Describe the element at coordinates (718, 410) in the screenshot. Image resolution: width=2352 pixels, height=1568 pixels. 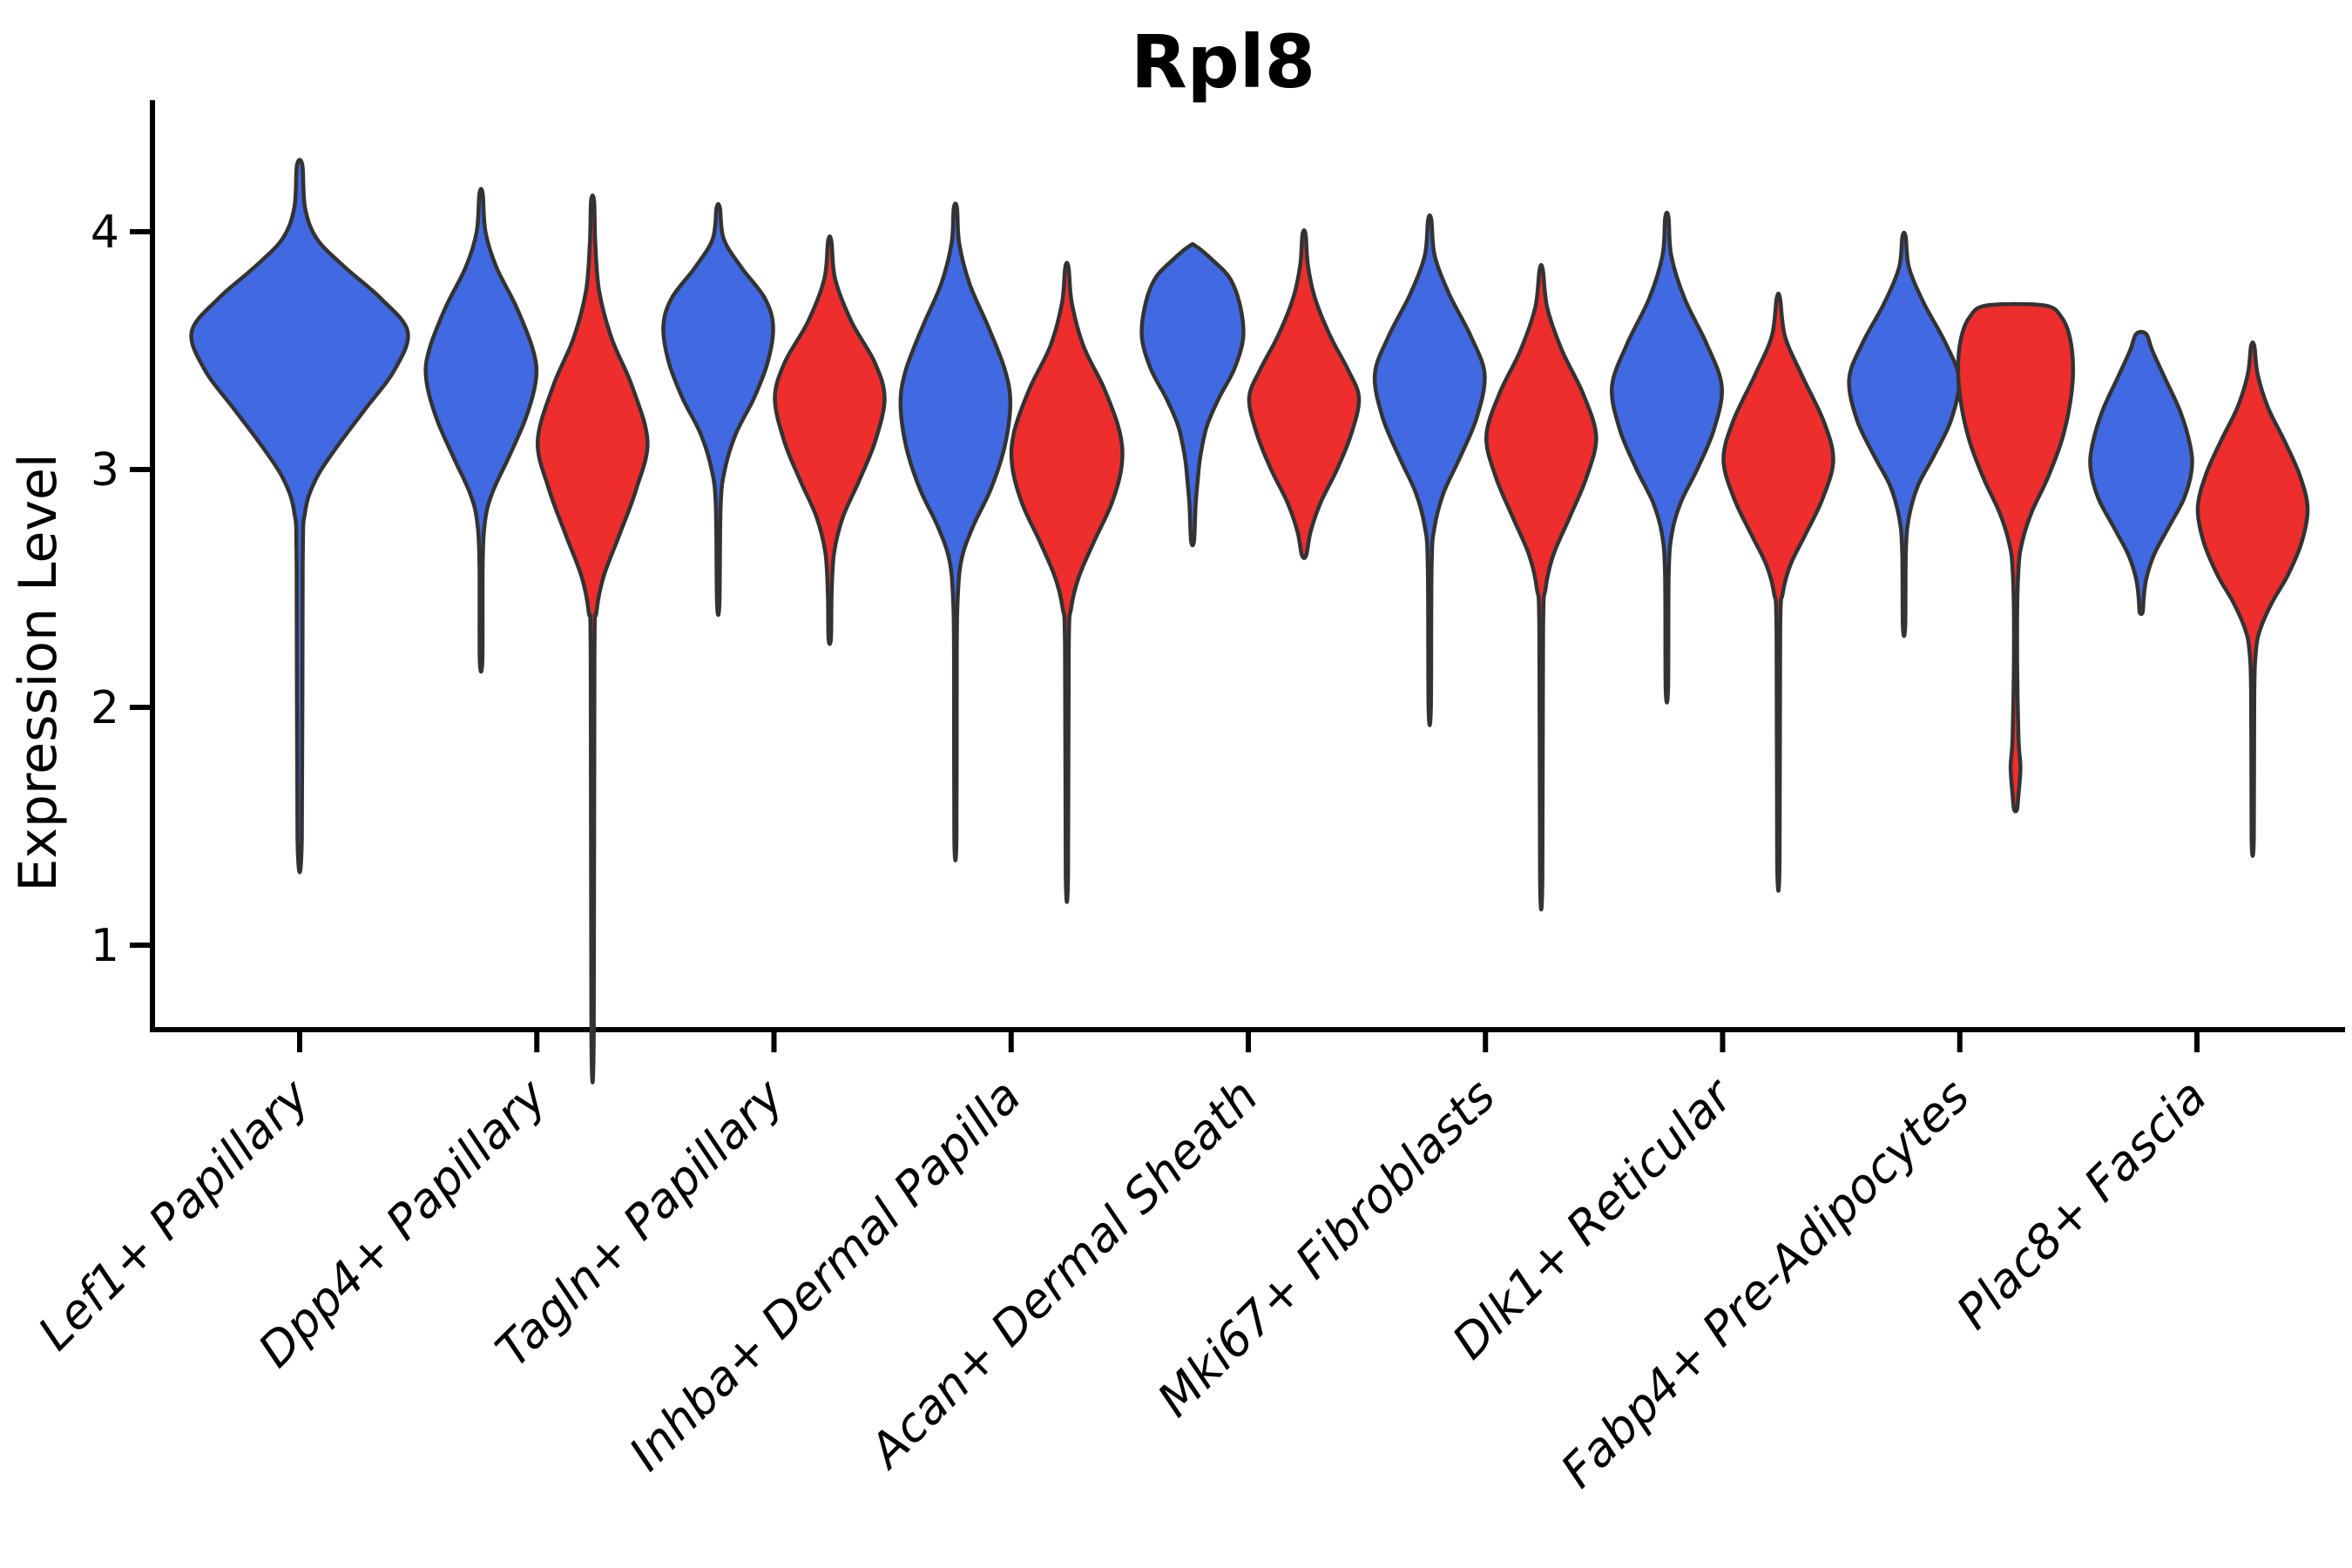
I see `violin-tagln-papillary-blue` at that location.